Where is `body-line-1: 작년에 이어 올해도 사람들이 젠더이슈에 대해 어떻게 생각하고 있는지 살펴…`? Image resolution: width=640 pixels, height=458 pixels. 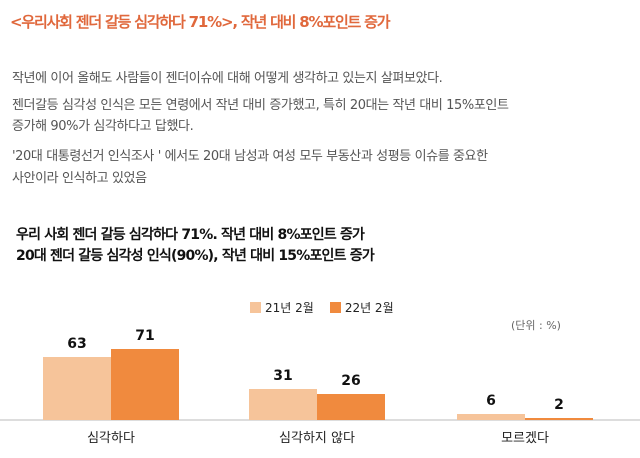 body-line-1: 작년에 이어 올해도 사람들이 젠더이슈에 대해 어떻게 생각하고 있는지 살펴… is located at coordinates (227, 78).